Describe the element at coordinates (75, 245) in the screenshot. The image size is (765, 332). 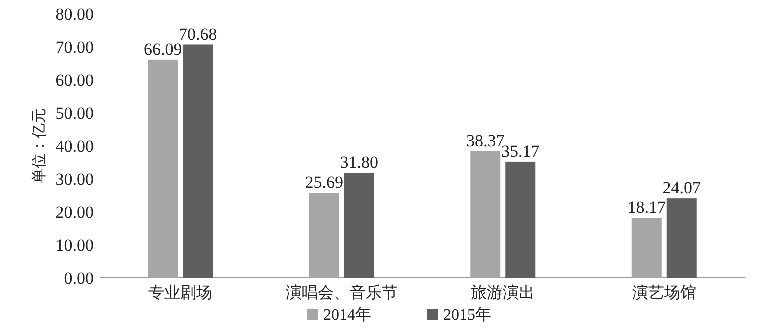
I see `y-tick-label: 10.00` at that location.